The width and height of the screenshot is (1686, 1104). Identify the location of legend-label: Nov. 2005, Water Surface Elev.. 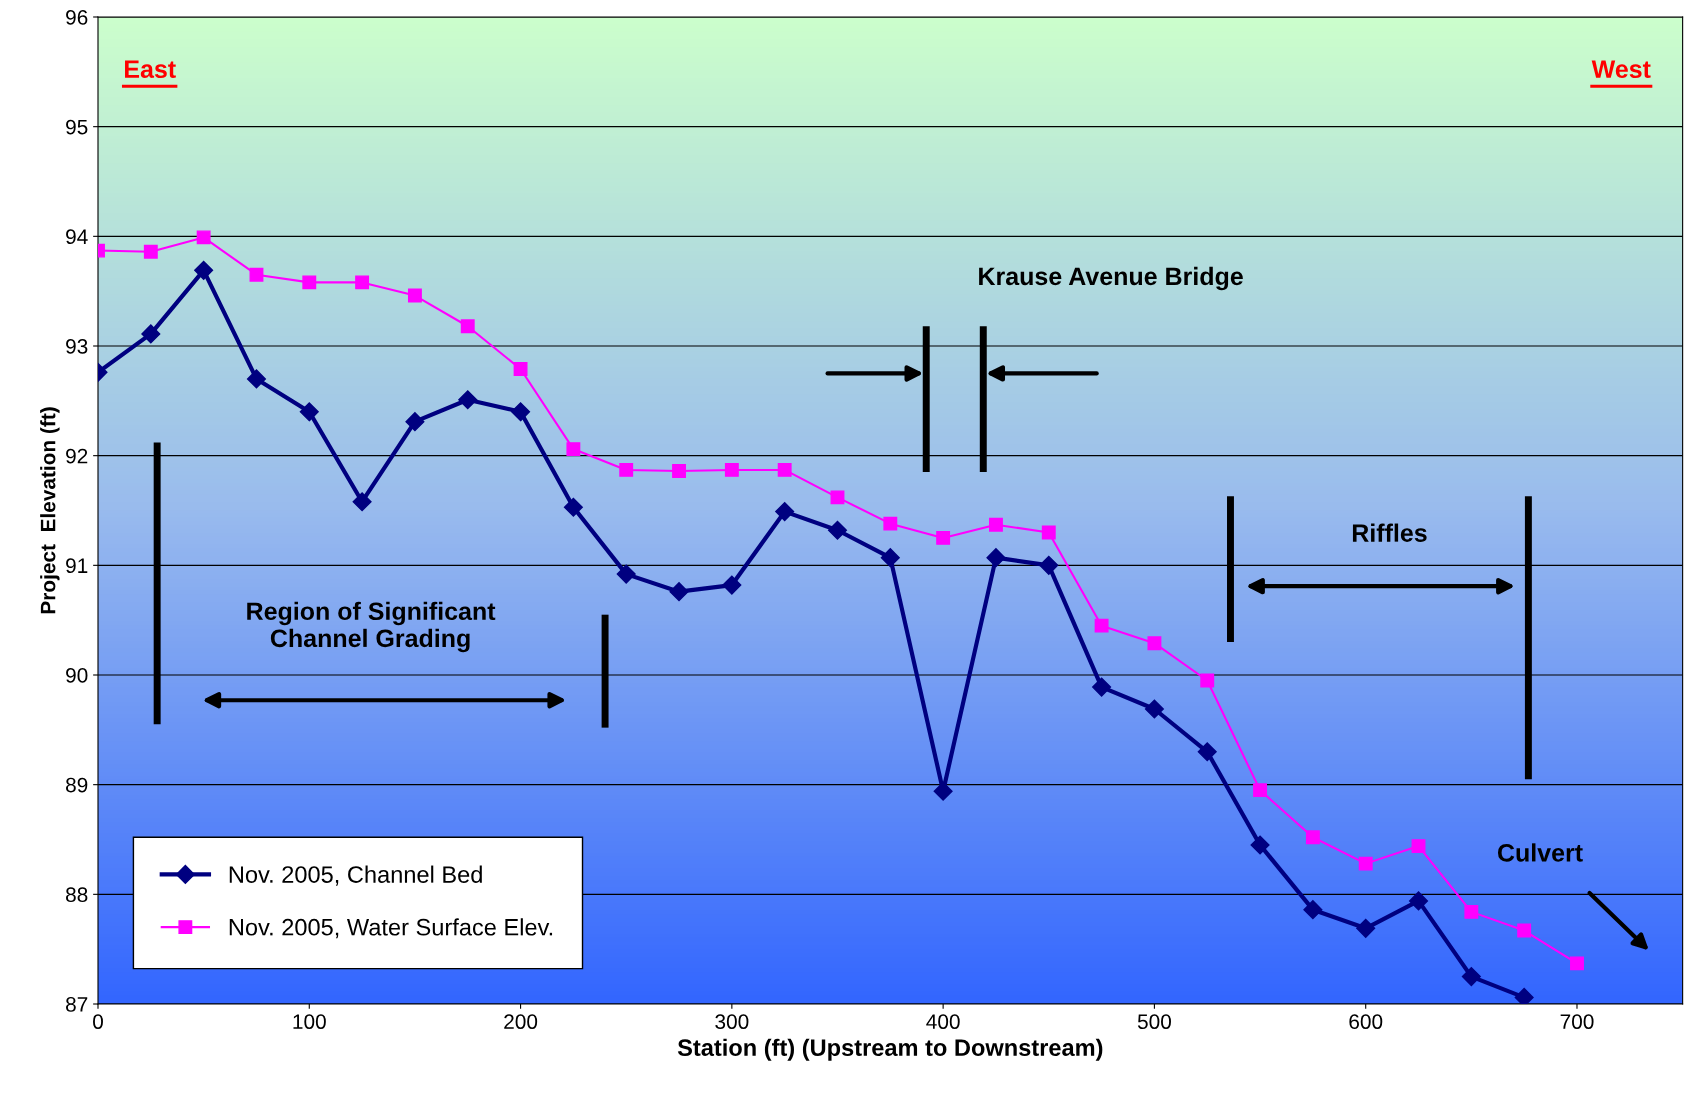
(391, 928).